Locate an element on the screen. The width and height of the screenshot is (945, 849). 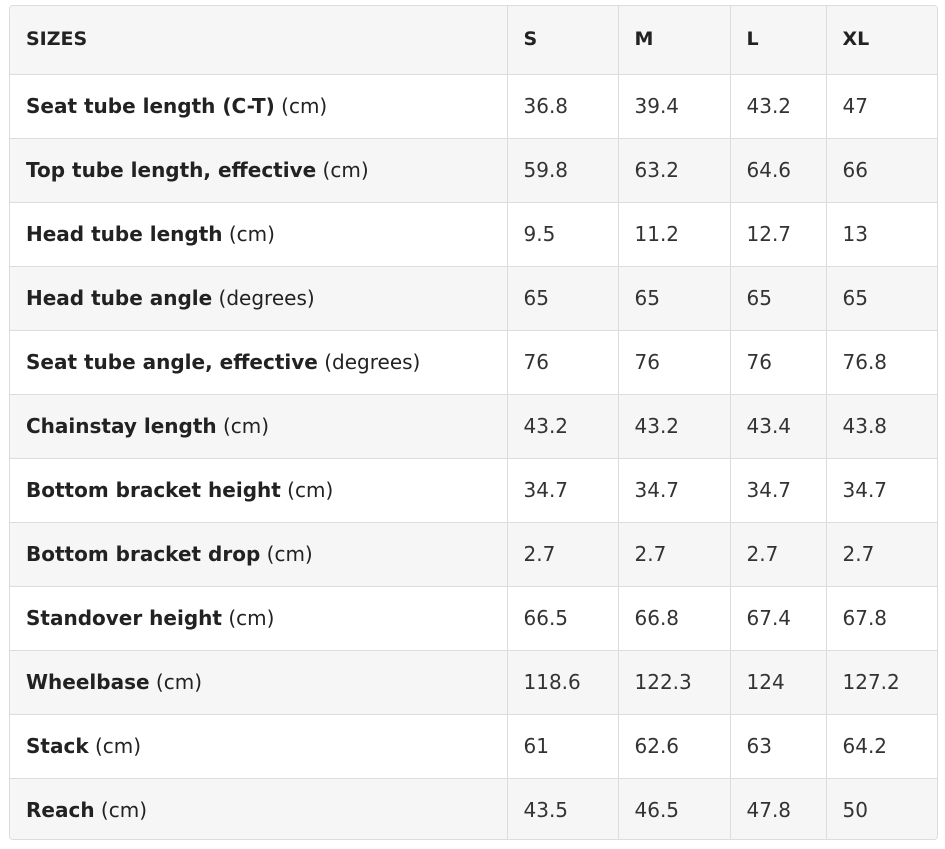
value-cell-xl: 50 is located at coordinates (855, 810).